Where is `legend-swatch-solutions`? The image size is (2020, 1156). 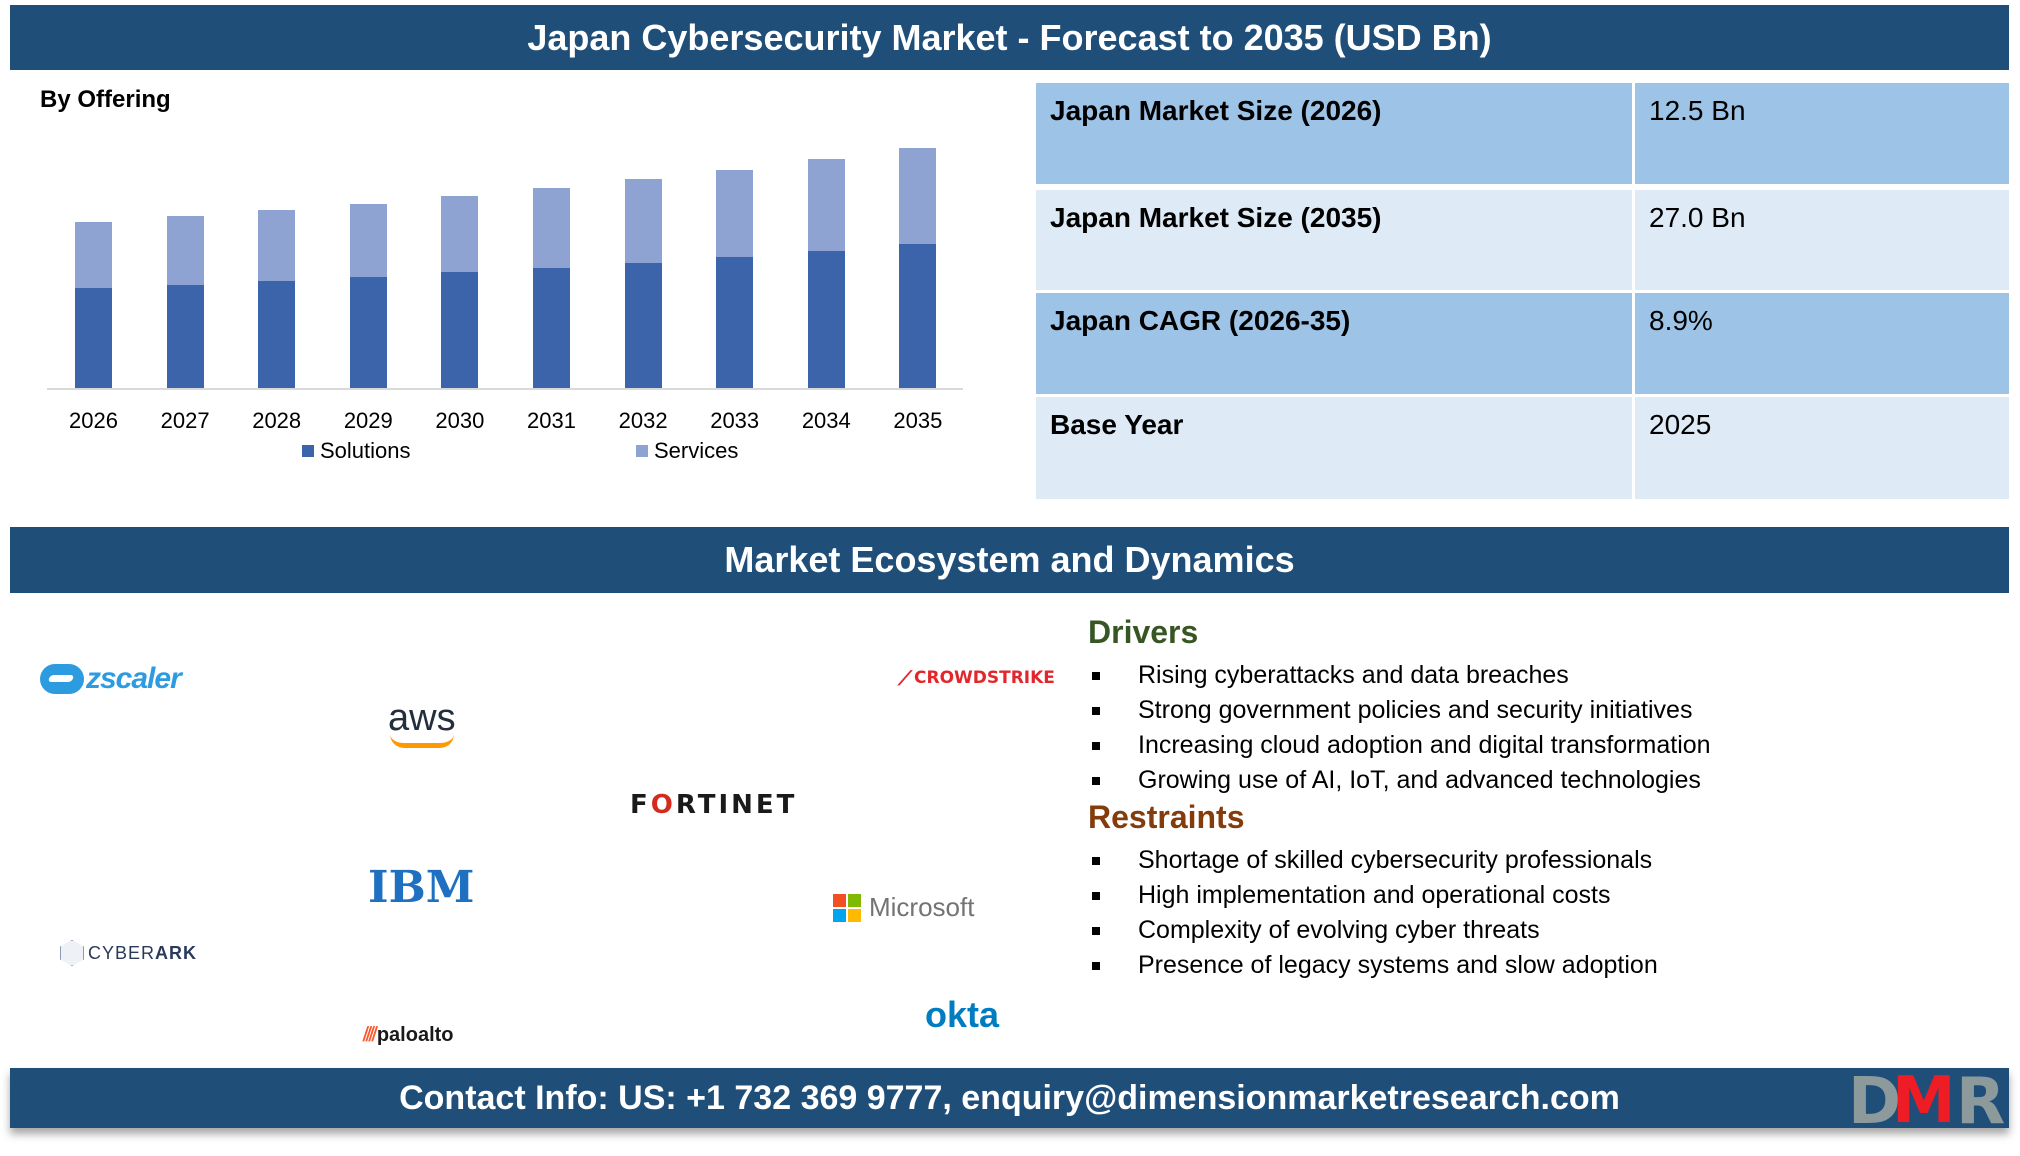
legend-swatch-solutions is located at coordinates (308, 451).